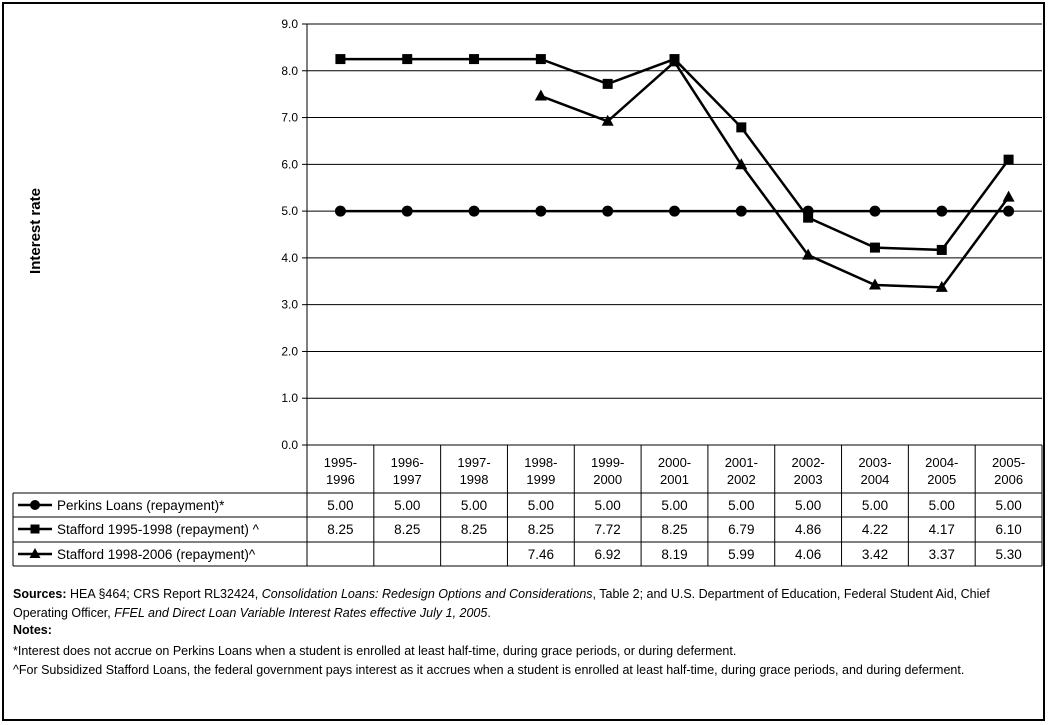 The image size is (1049, 725). I want to click on y-tick-label: 6.0, so click(289, 164).